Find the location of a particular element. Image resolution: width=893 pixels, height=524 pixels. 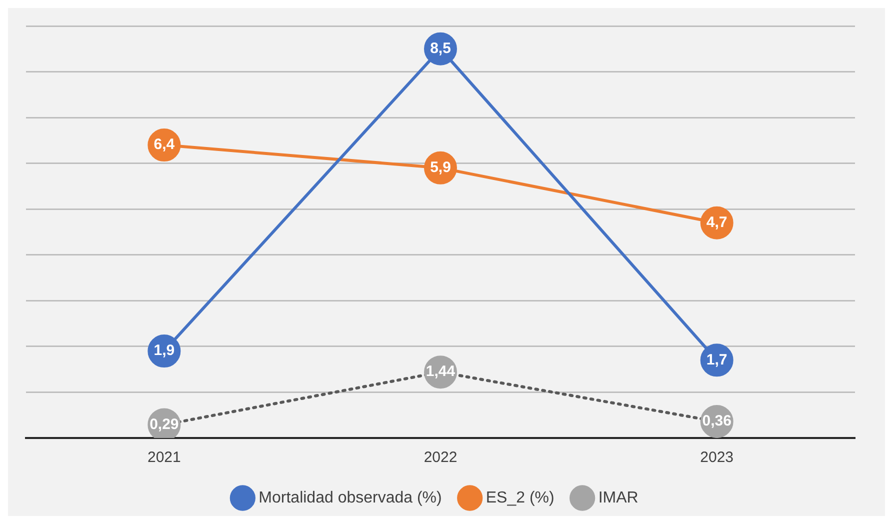

data-label: 1,44 is located at coordinates (441, 371).